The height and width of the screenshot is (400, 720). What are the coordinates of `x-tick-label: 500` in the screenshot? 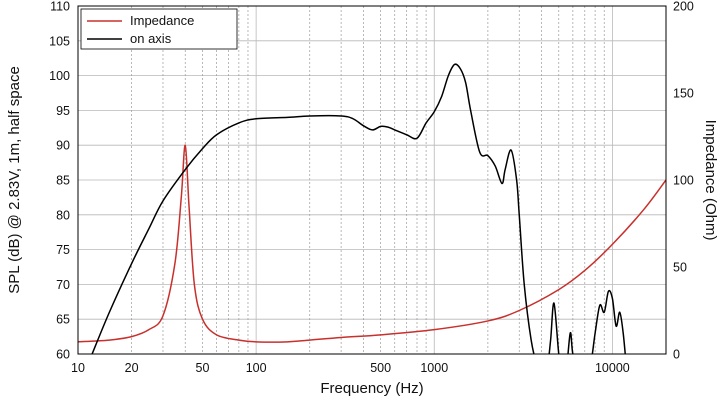 It's located at (380, 368).